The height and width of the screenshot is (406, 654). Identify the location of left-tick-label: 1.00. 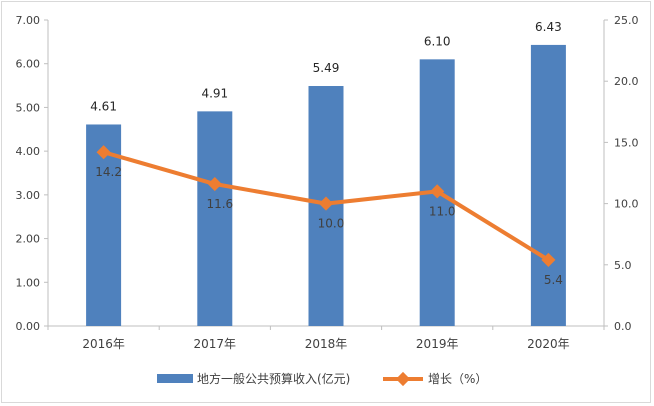
(28, 282).